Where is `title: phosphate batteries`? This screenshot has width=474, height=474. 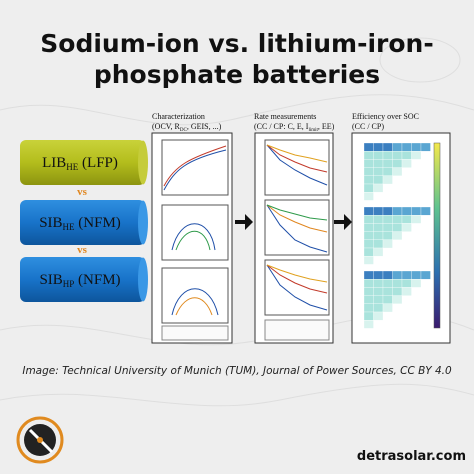 title: phosphate batteries is located at coordinates (237, 74).